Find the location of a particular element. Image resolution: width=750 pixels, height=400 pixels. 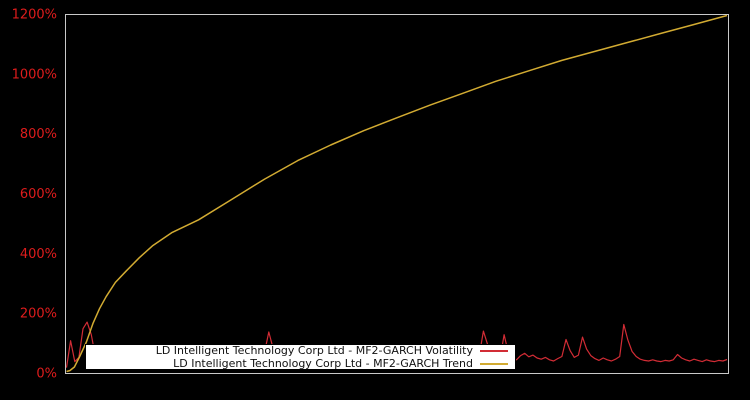

volatility-line-swatch is located at coordinates (494, 350).